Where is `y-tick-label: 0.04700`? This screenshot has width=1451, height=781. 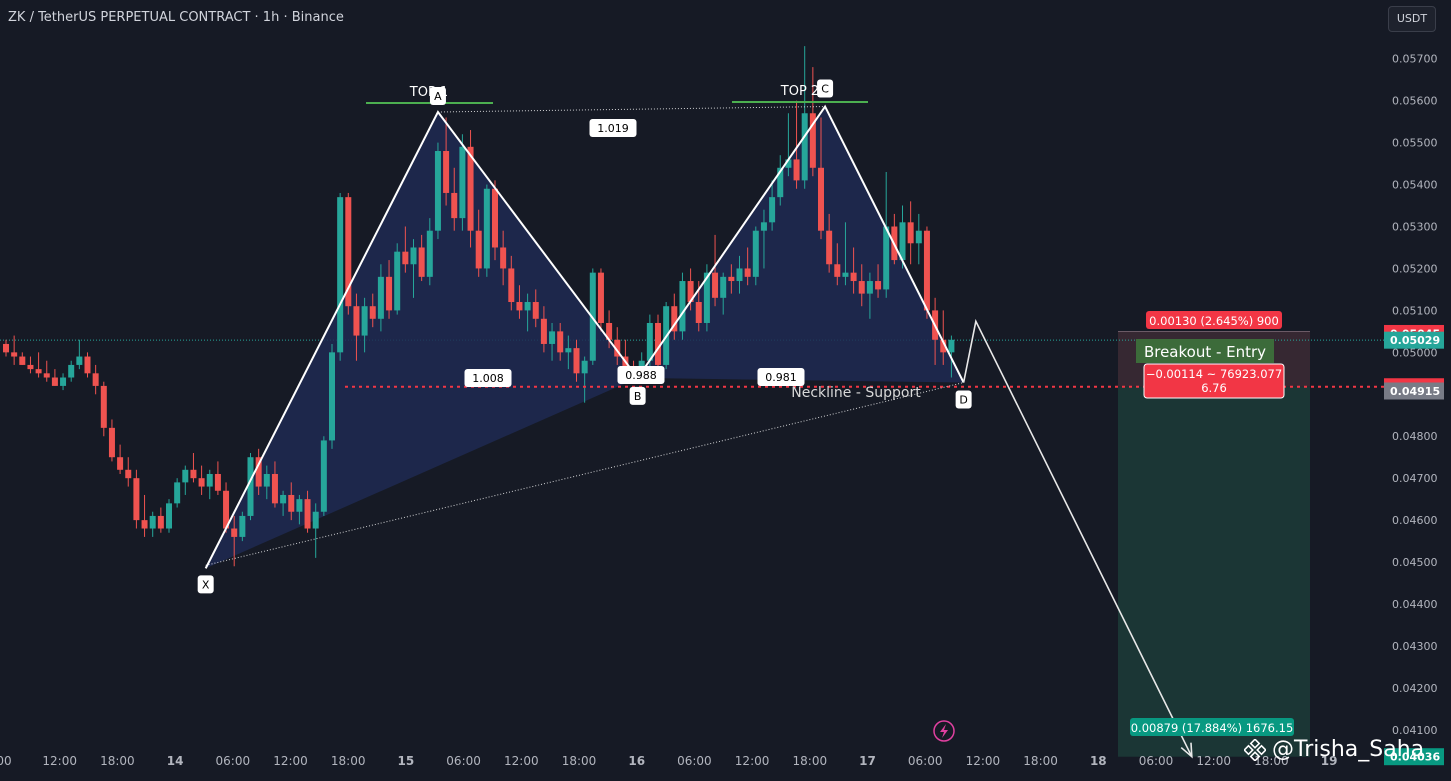
y-tick-label: 0.04700 is located at coordinates (1415, 478).